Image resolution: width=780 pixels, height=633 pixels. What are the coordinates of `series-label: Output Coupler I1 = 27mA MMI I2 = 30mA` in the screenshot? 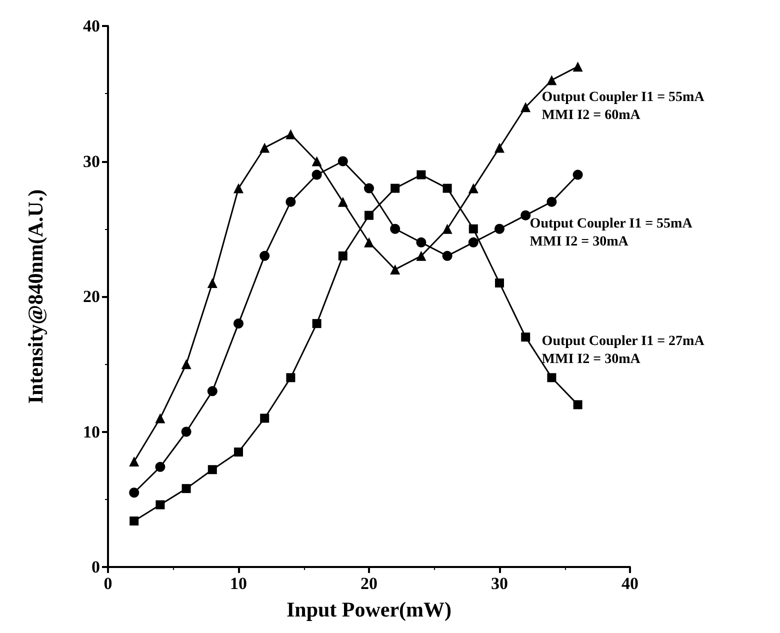 It's located at (624, 351).